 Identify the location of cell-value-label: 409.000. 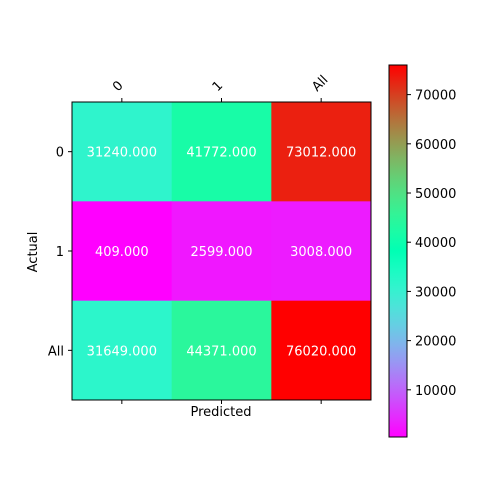
(122, 252).